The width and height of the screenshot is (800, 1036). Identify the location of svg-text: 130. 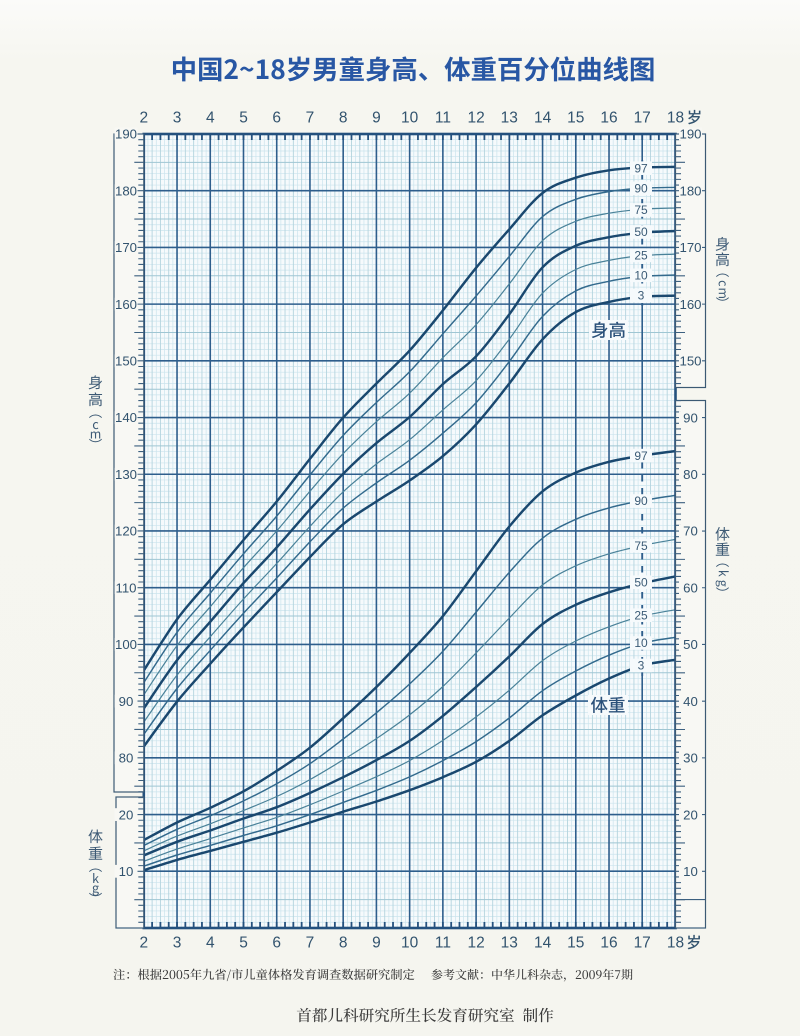
(126, 474).